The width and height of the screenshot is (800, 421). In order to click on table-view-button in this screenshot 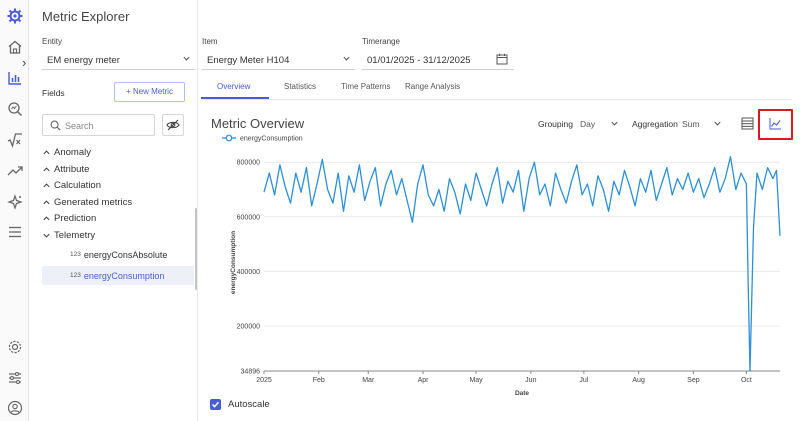, I will do `click(747, 123)`.